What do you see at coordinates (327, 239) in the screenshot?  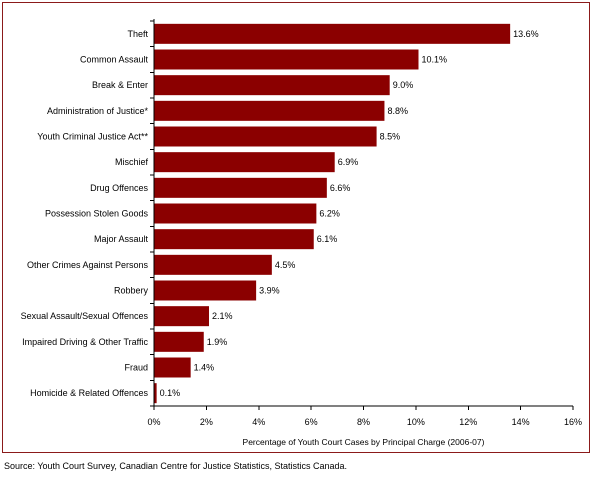 I see `data-label: 6.1%` at bounding box center [327, 239].